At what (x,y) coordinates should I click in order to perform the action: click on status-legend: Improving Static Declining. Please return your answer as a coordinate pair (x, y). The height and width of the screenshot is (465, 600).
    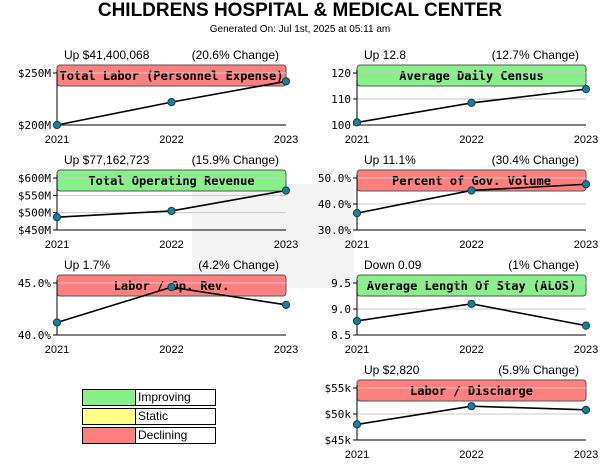
    Looking at the image, I should click on (149, 416).